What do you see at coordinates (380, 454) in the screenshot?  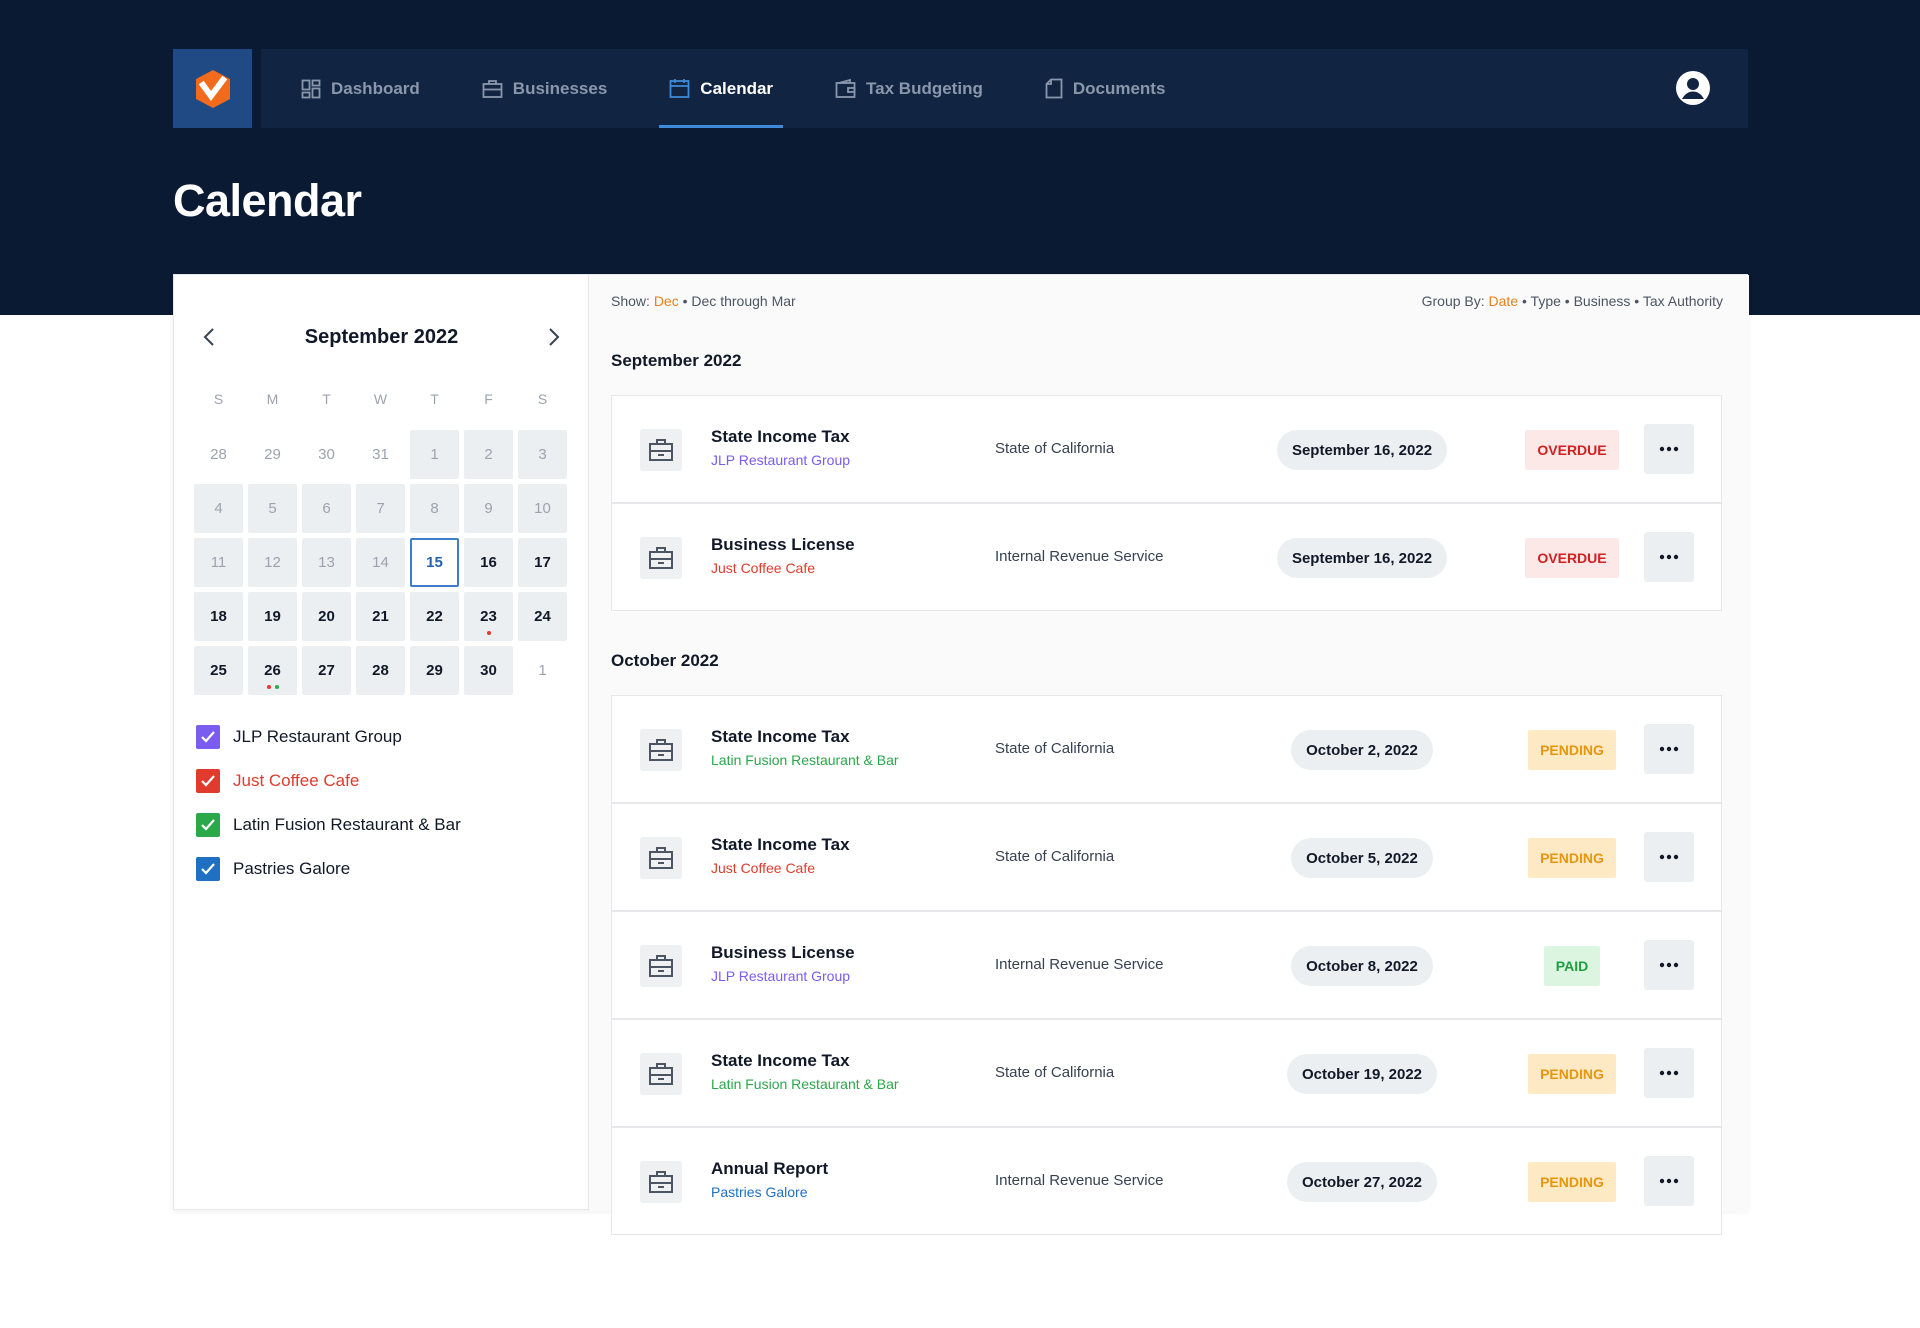 I see `calendar-day: 31` at bounding box center [380, 454].